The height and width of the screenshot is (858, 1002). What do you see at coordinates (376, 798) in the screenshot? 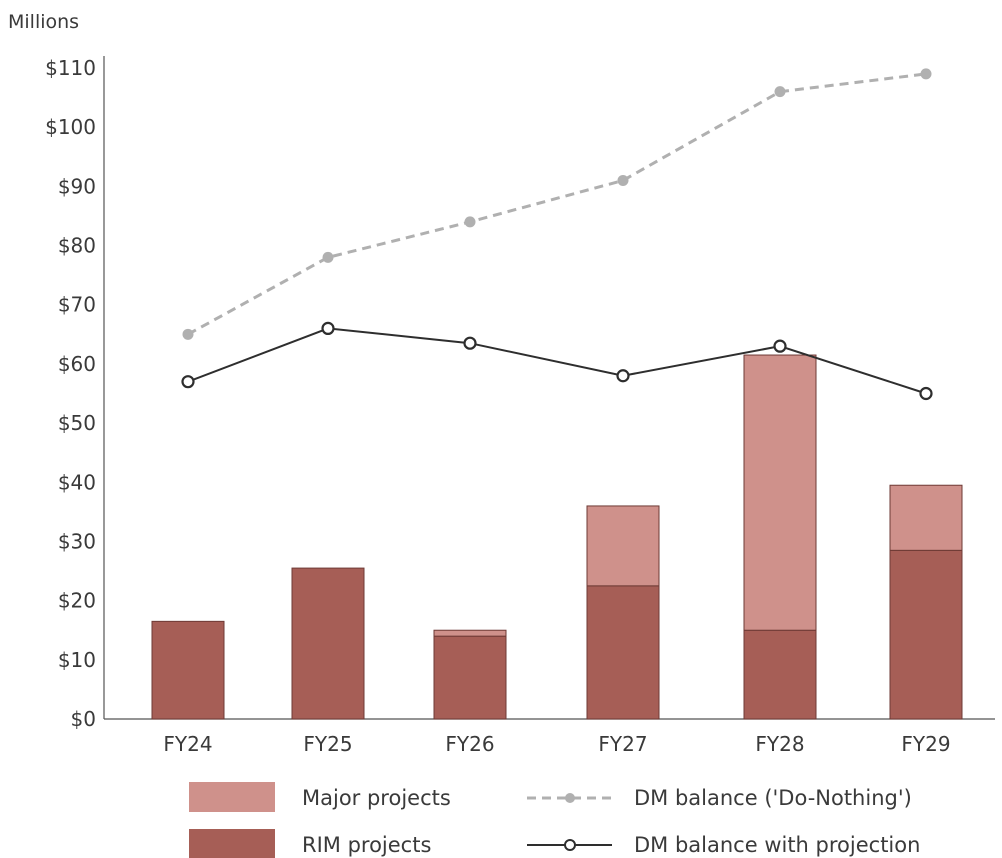
I see `legend-label: Major projects` at bounding box center [376, 798].